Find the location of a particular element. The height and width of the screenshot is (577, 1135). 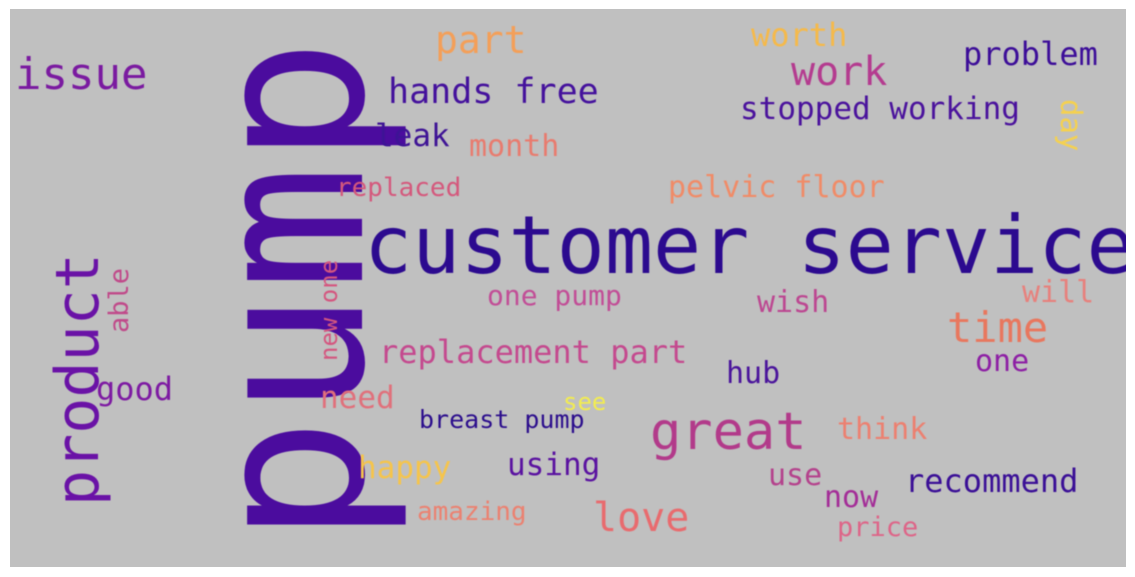

word-new-one: new one is located at coordinates (329, 310).